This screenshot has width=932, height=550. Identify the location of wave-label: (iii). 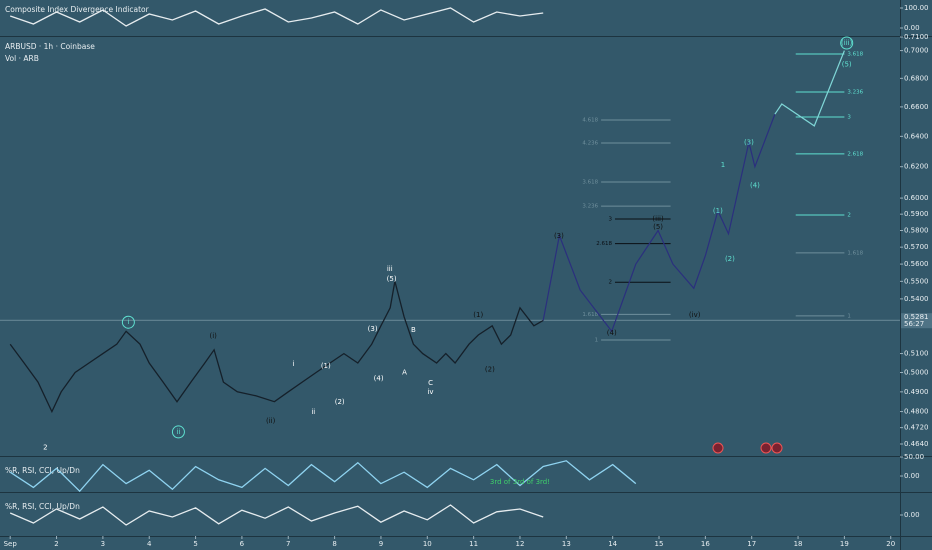
(658, 219).